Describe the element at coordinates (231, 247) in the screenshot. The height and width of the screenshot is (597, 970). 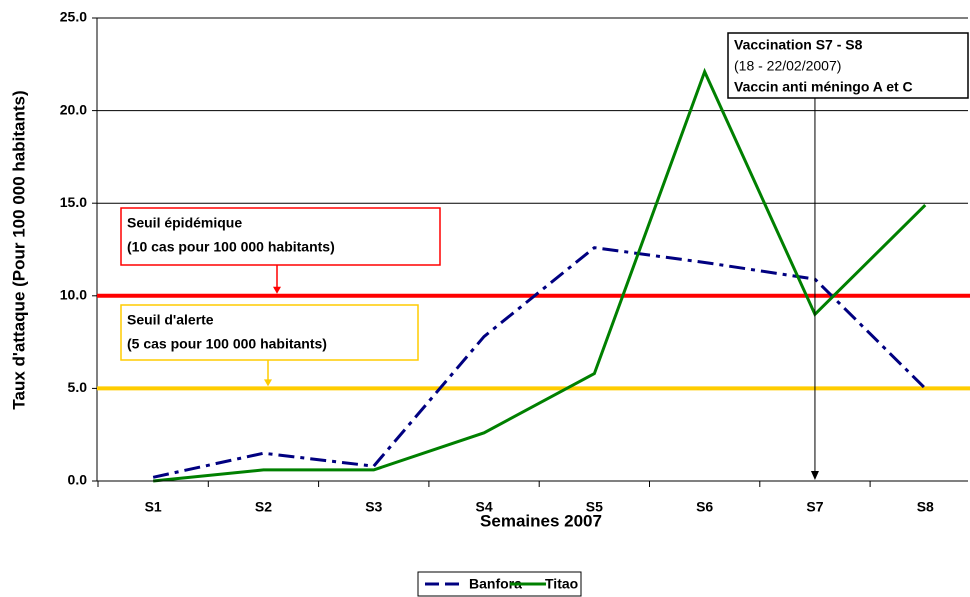
I see `threshold-label: (10 cas pour 100 000 habitants)` at that location.